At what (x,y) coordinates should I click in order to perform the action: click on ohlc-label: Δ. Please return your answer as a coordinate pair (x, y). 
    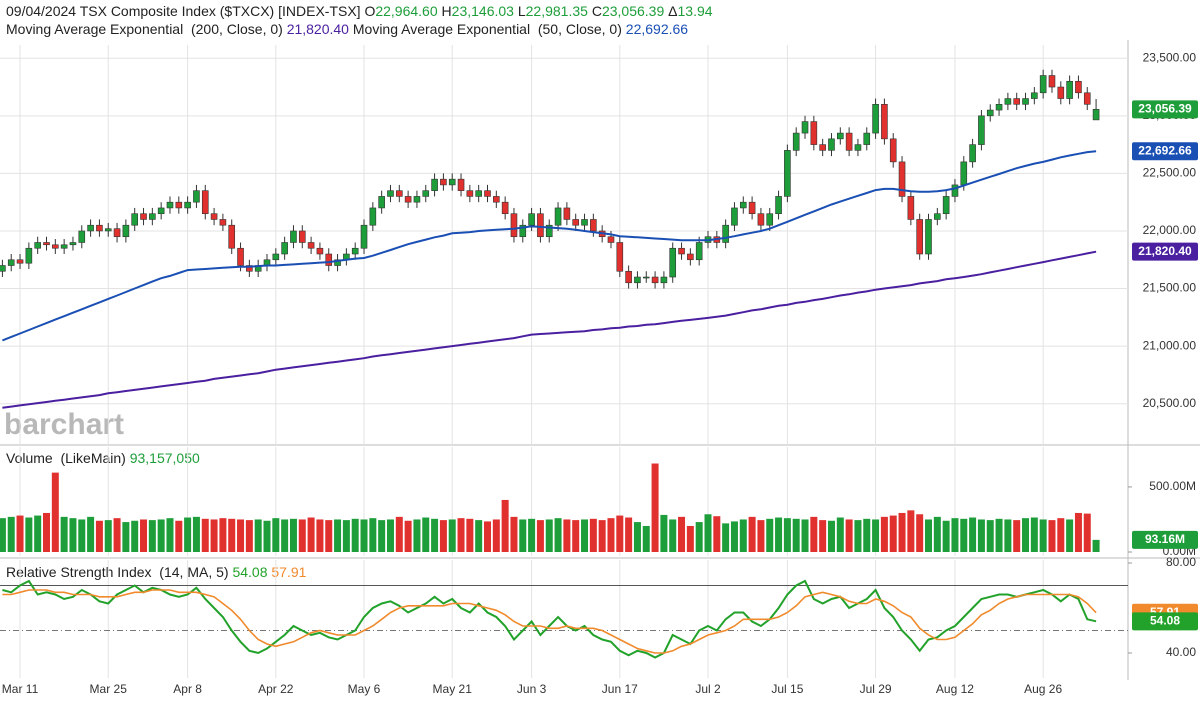
    Looking at the image, I should click on (672, 11).